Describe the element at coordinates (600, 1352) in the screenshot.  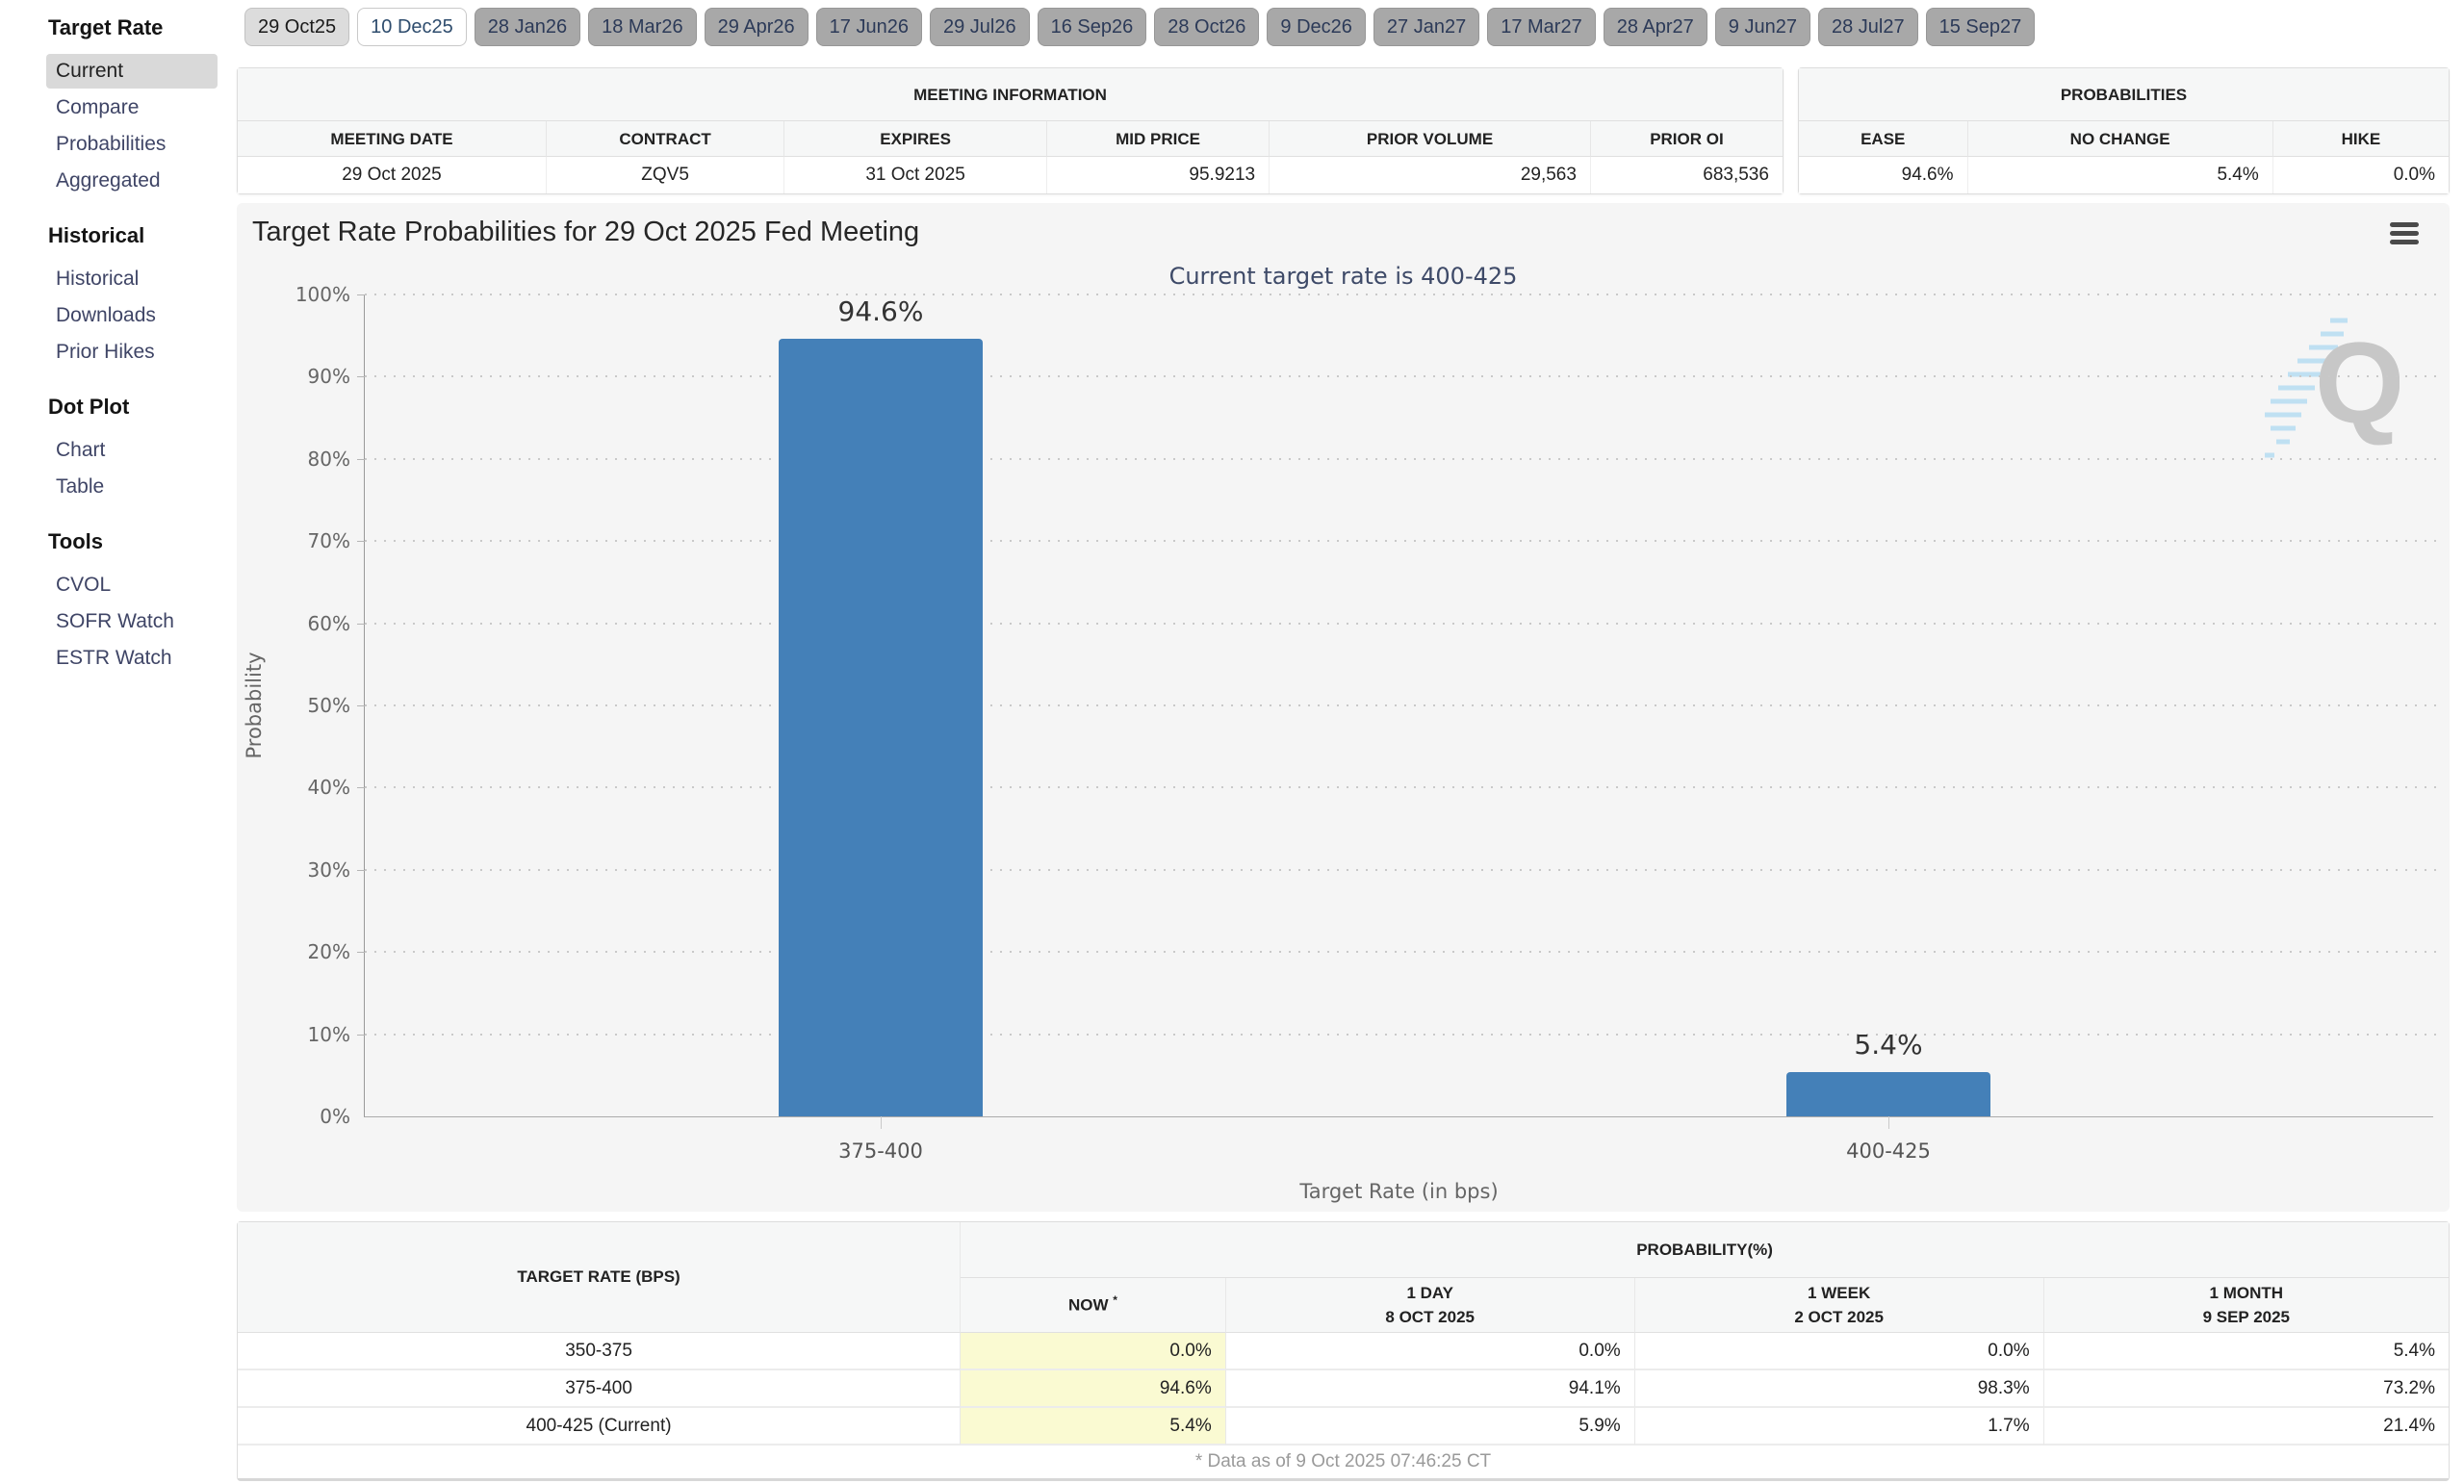
I see `row-label-350-375: 350-375` at that location.